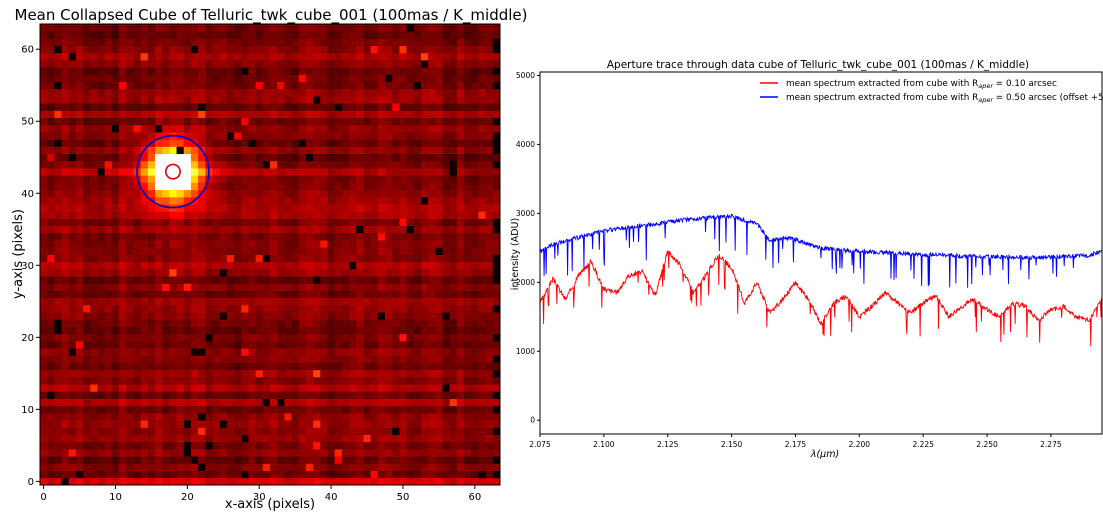  Describe the element at coordinates (824, 454) in the screenshot. I see `spectrum-x-label: λ(μm)` at that location.